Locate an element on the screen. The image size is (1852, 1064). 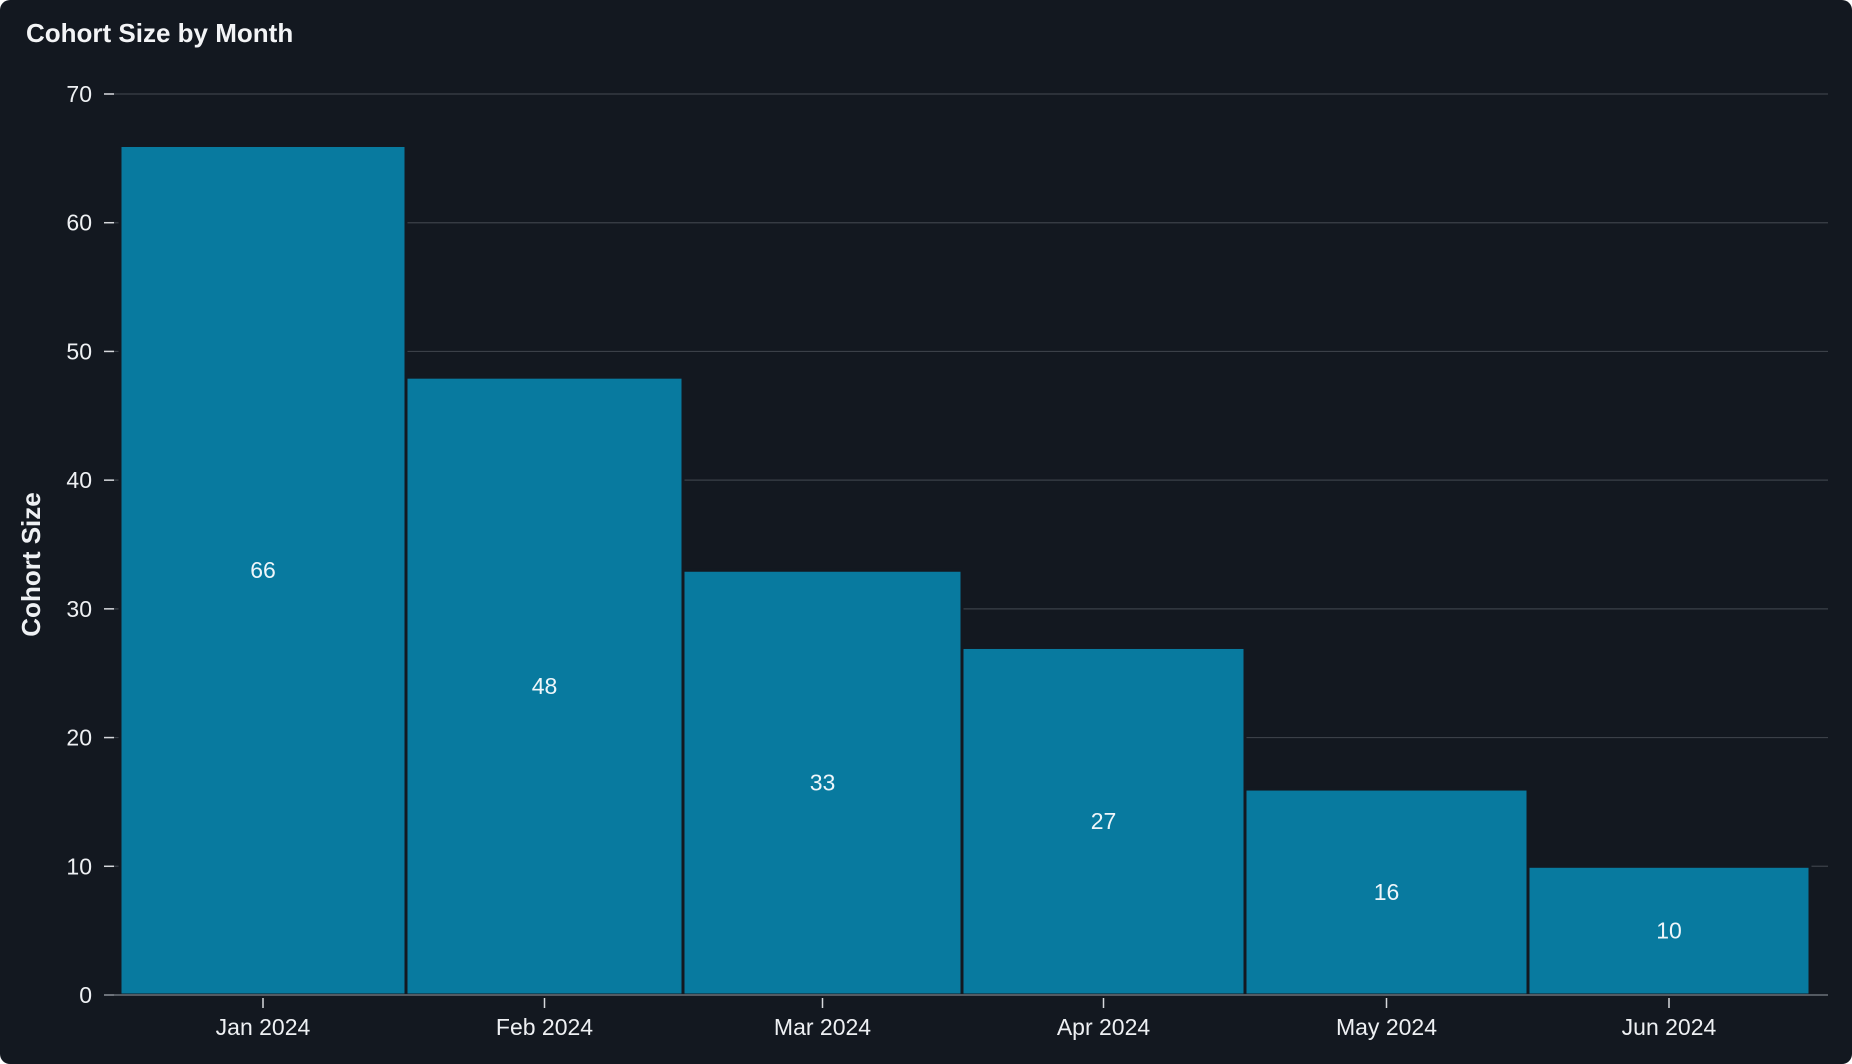
y-tick-label: 40 is located at coordinates (79, 480).